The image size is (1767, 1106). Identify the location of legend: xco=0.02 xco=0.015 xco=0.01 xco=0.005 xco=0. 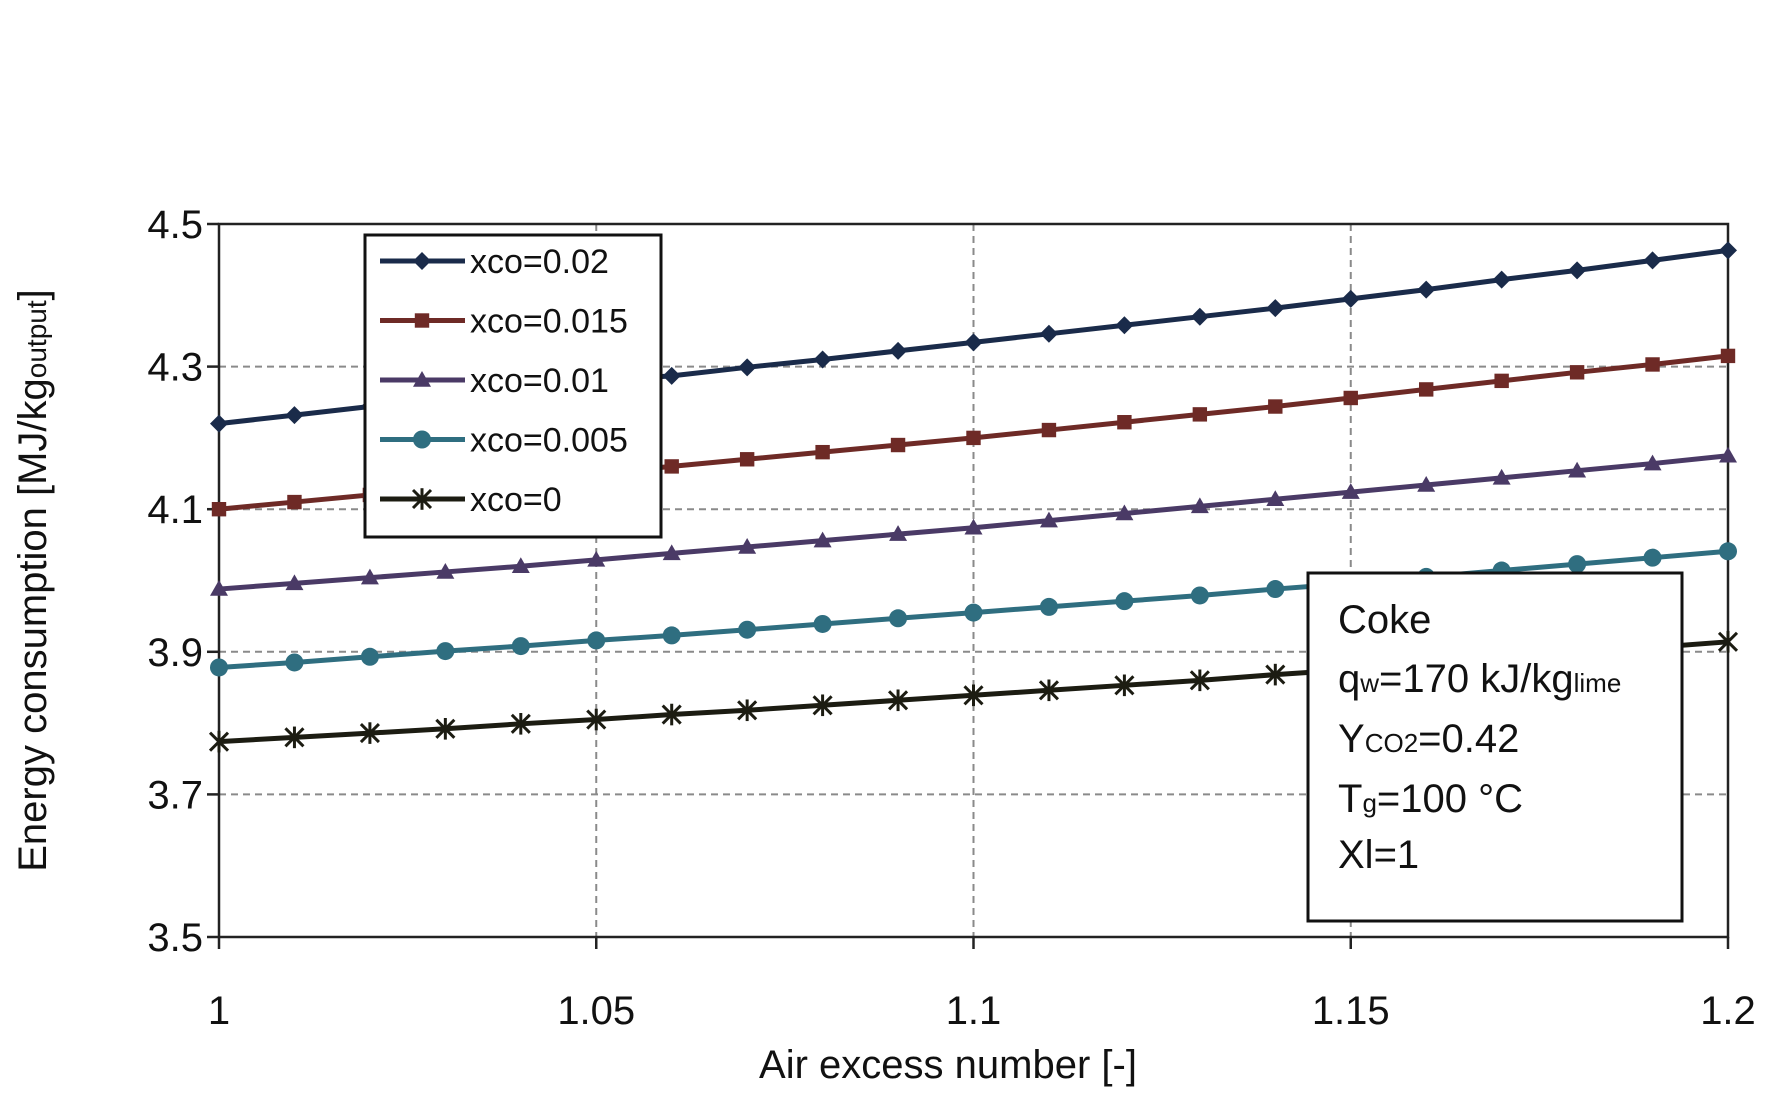
(513, 386).